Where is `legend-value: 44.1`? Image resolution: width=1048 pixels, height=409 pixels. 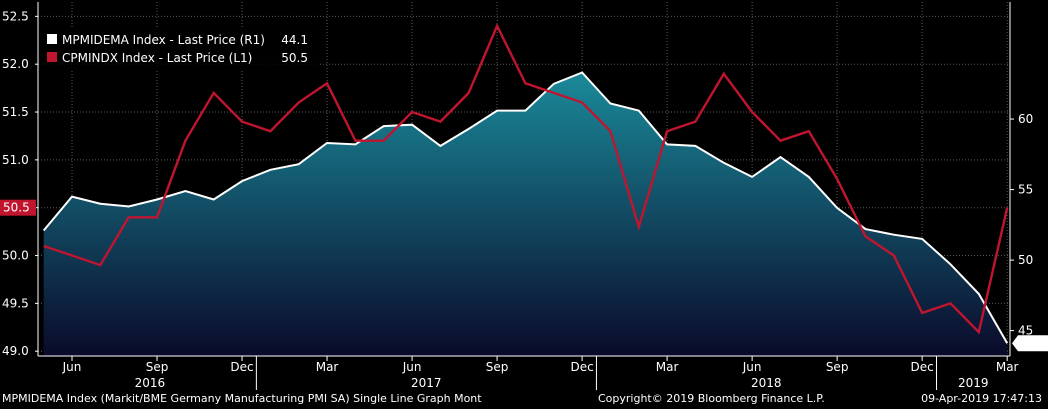 legend-value: 44.1 is located at coordinates (294, 40).